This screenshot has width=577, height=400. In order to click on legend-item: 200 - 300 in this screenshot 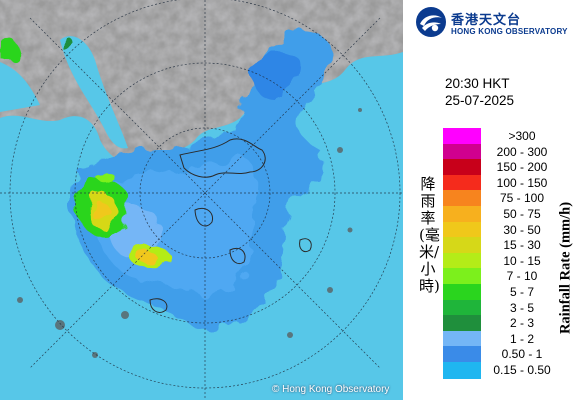, I will do `click(503, 152)`.